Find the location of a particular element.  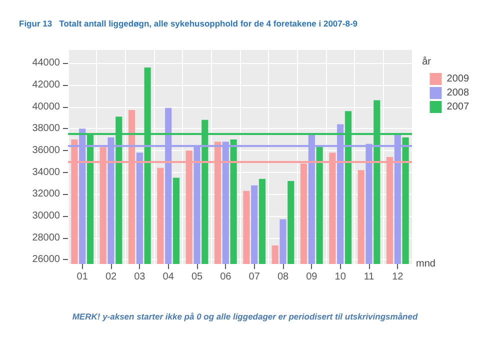

y-tick-label: 32000 is located at coordinates (46, 194).